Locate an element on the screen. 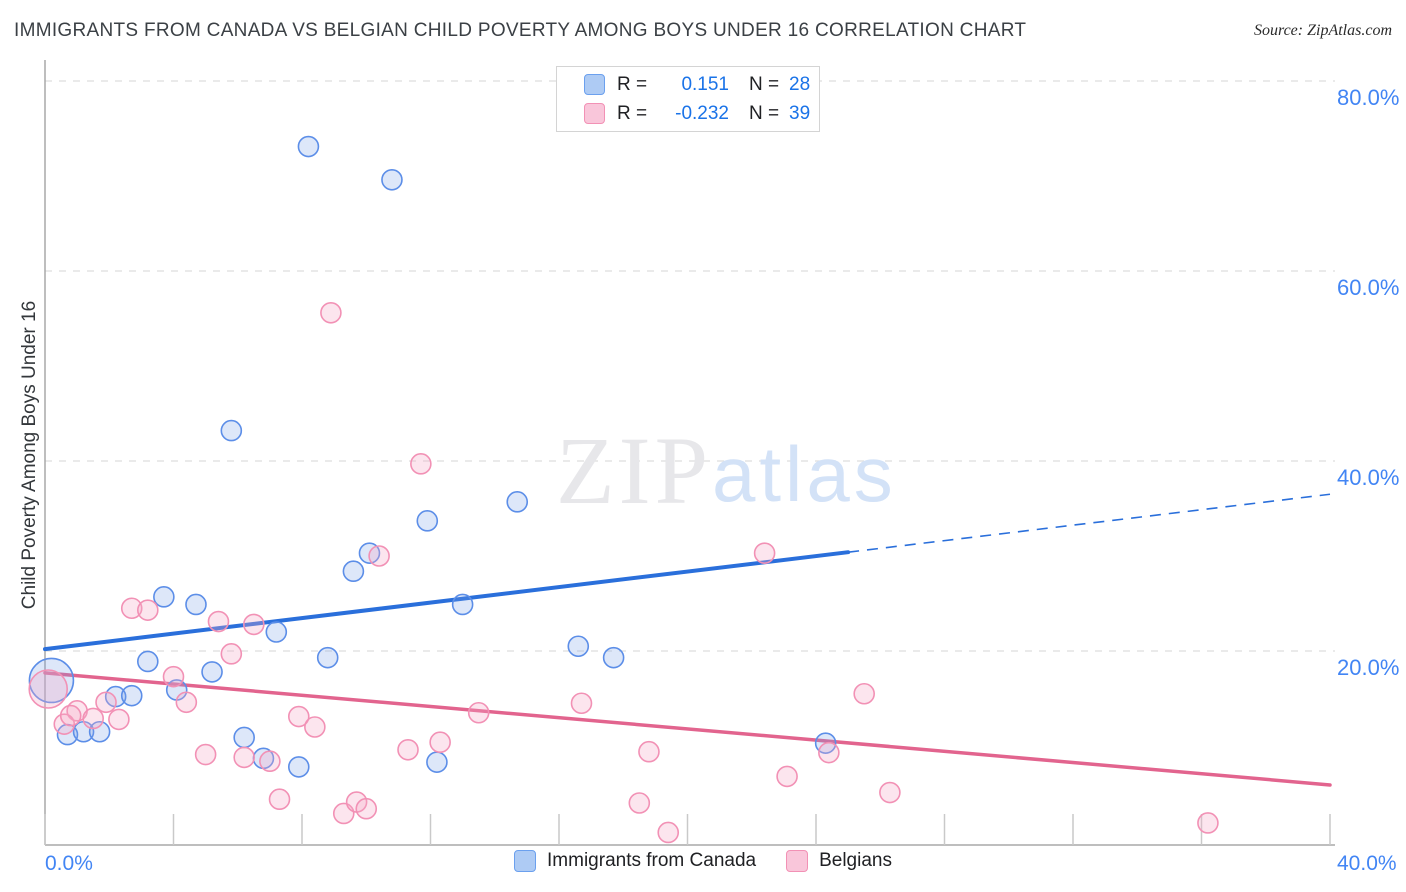 The height and width of the screenshot is (892, 1406). r-value-belgians: -0.232 is located at coordinates (702, 113).